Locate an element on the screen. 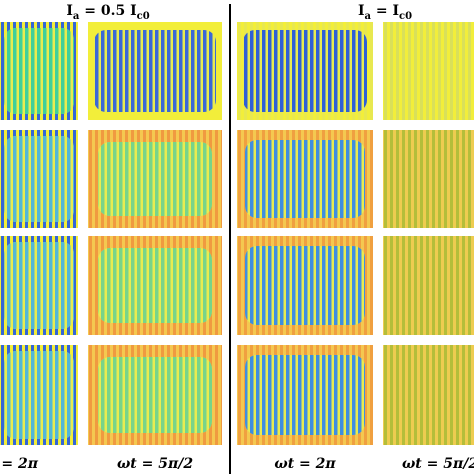  header-text: = 0.5 I is located at coordinates (107, 11).